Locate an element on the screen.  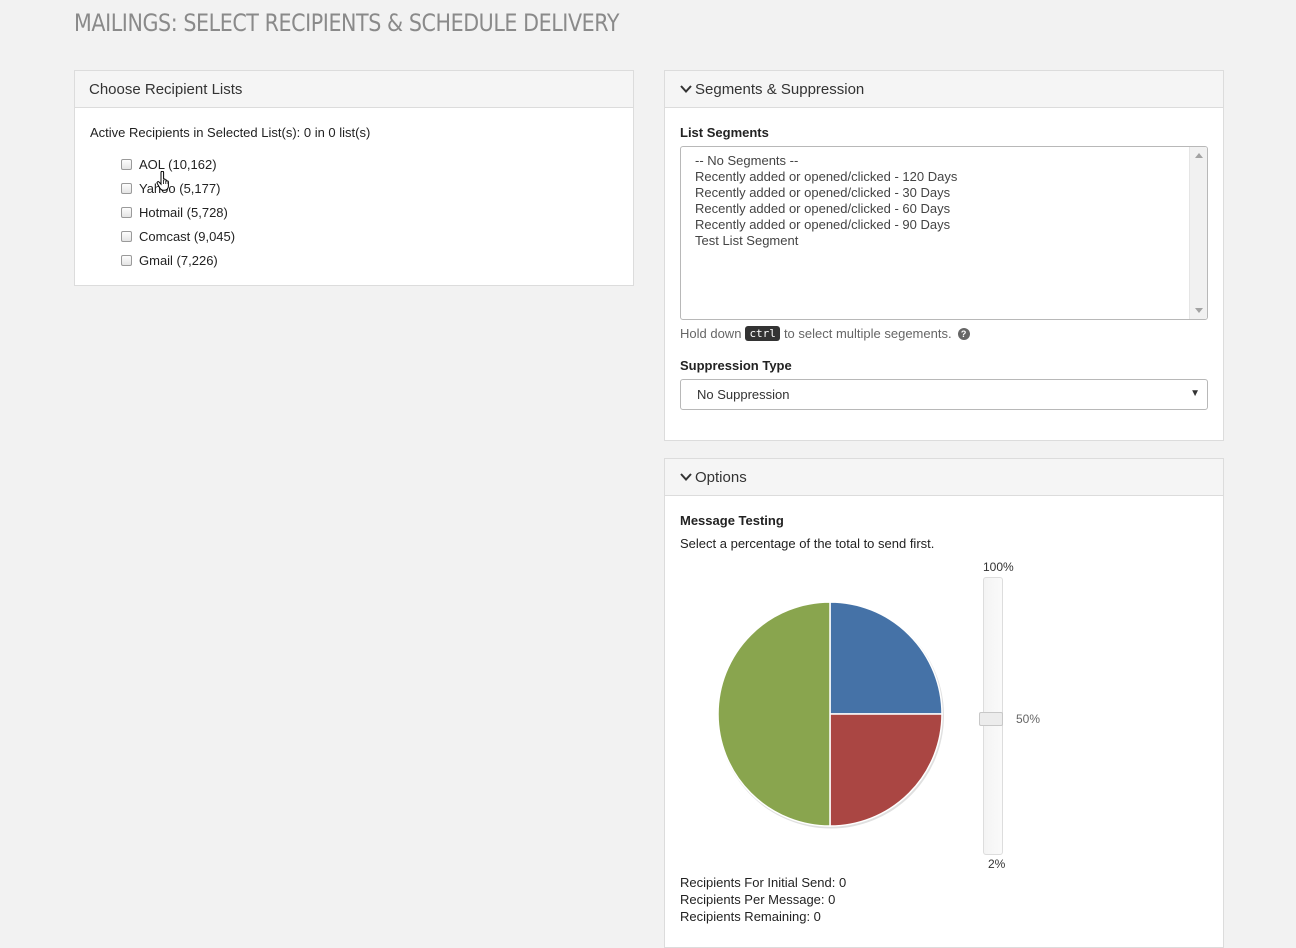
list-label: AOL (10,162) is located at coordinates (178, 164).